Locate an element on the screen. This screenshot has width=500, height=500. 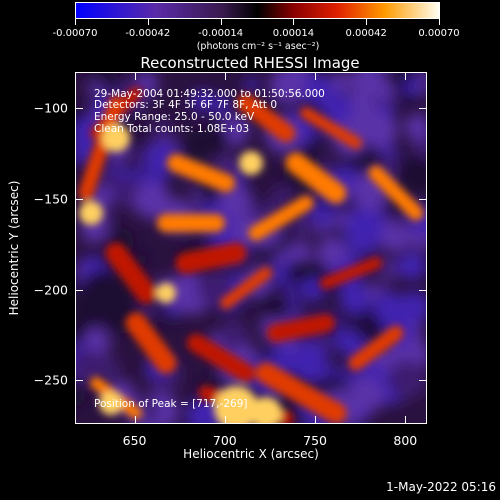
colorbar is located at coordinates (257, 10).